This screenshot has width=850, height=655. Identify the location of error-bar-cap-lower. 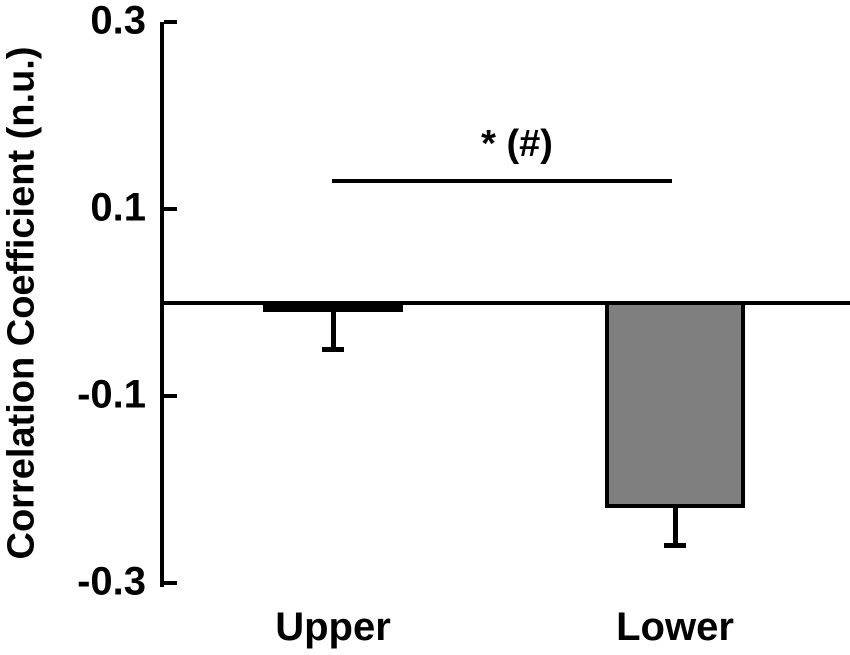
(675, 546).